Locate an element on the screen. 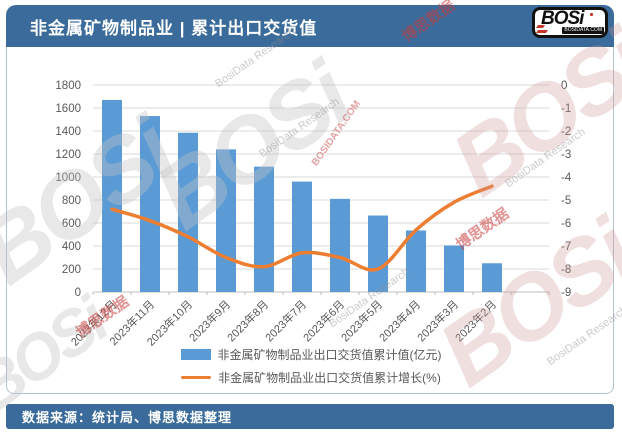 The height and width of the screenshot is (432, 622). header-banner: 非金属矿物制品业 | 累计出口交货值 is located at coordinates (310, 26).